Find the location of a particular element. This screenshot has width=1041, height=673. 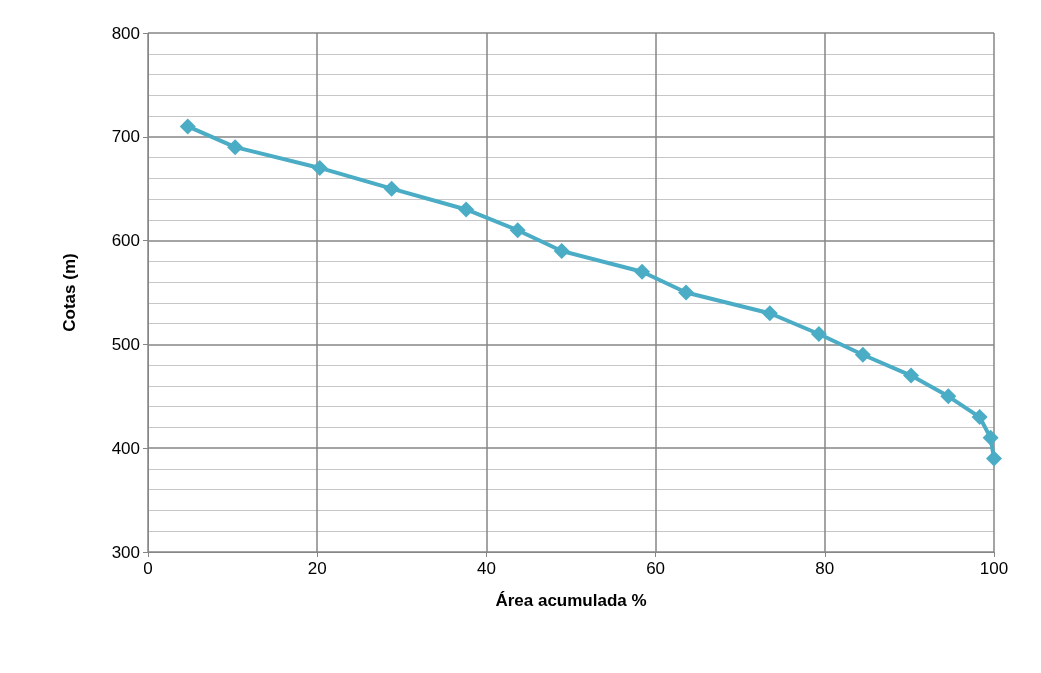

y-tick-label: 600 is located at coordinates (125, 241).